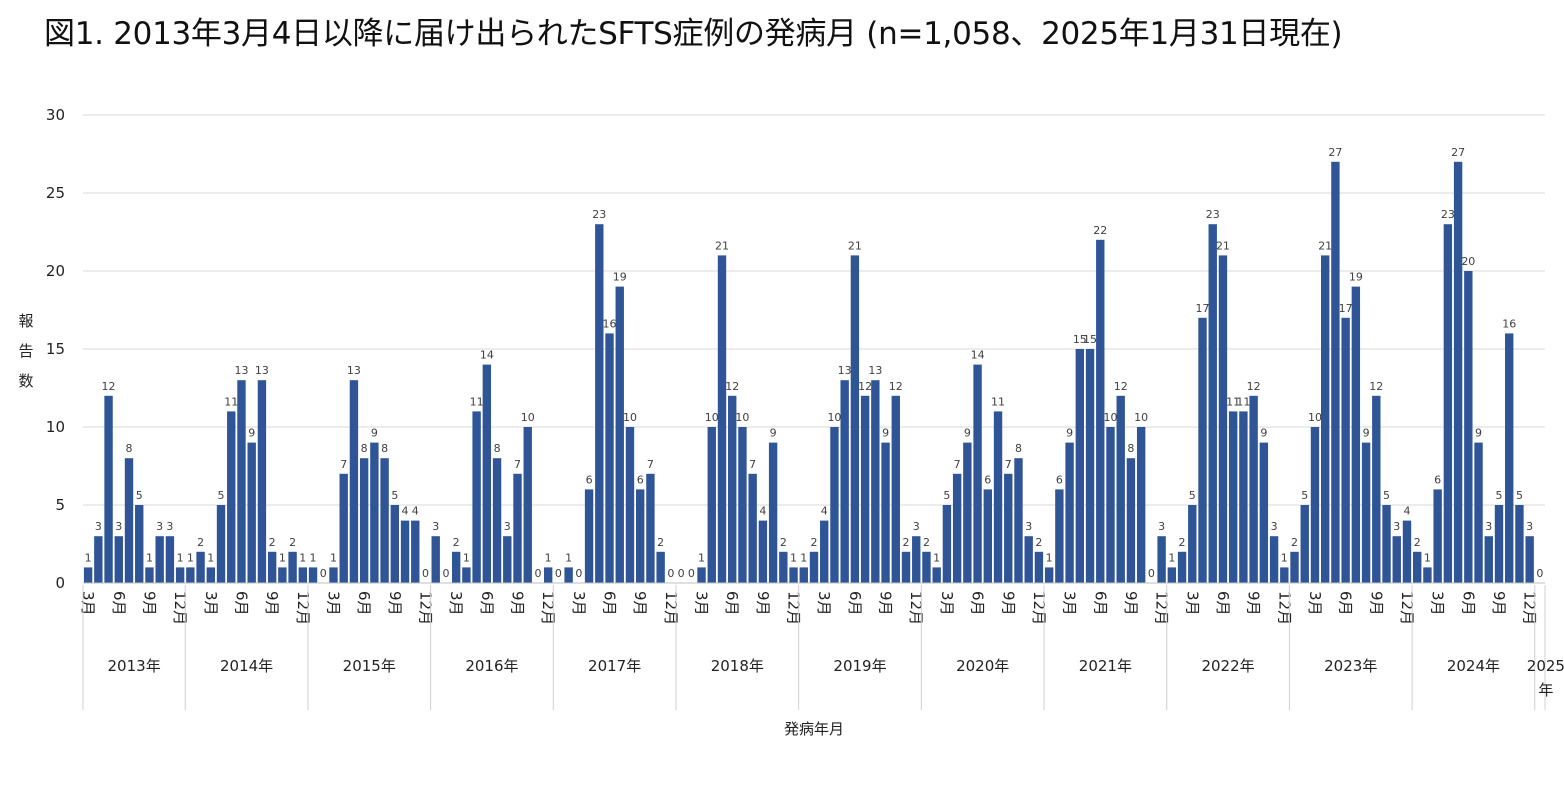 Image resolution: width=1564 pixels, height=790 pixels. Describe the element at coordinates (477, 401) in the screenshot. I see `data-label: 11` at that location.